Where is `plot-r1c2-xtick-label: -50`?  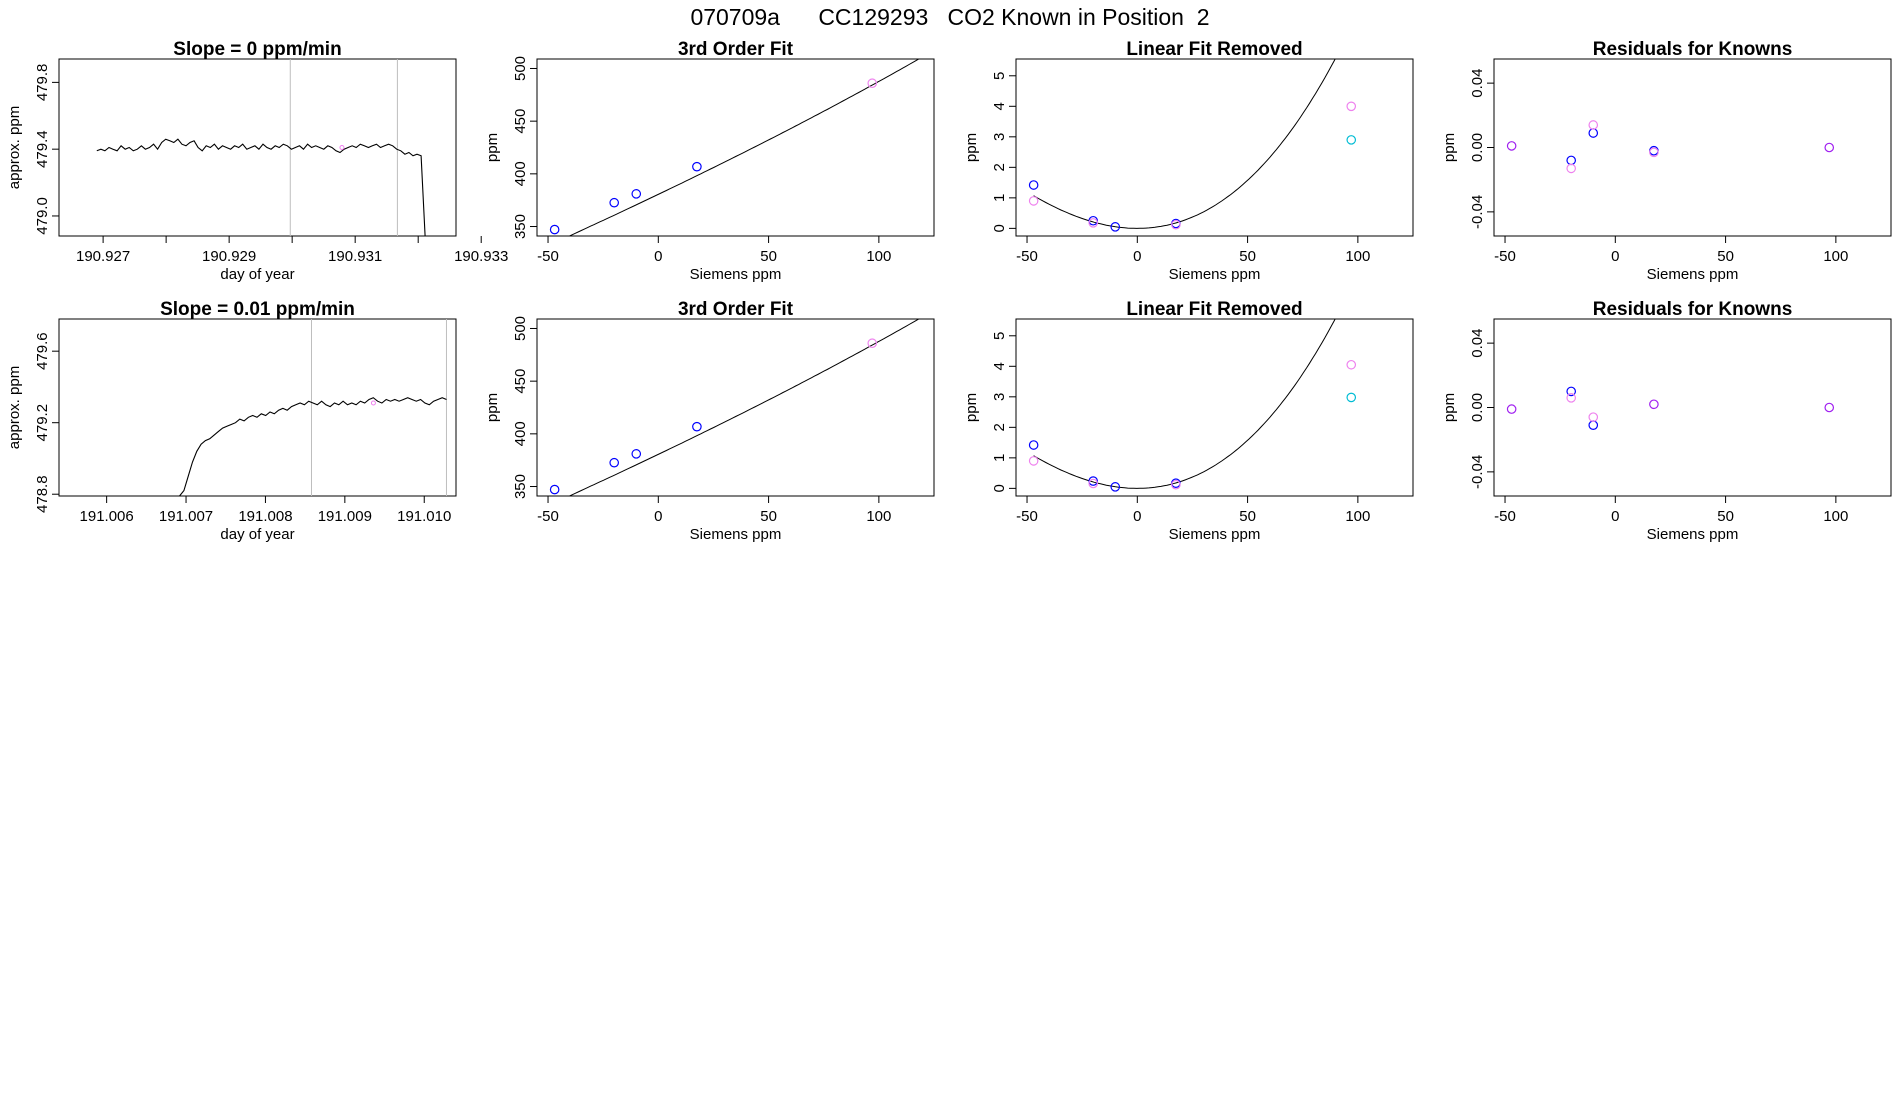 plot-r1c2-xtick-label: -50 is located at coordinates (548, 256).